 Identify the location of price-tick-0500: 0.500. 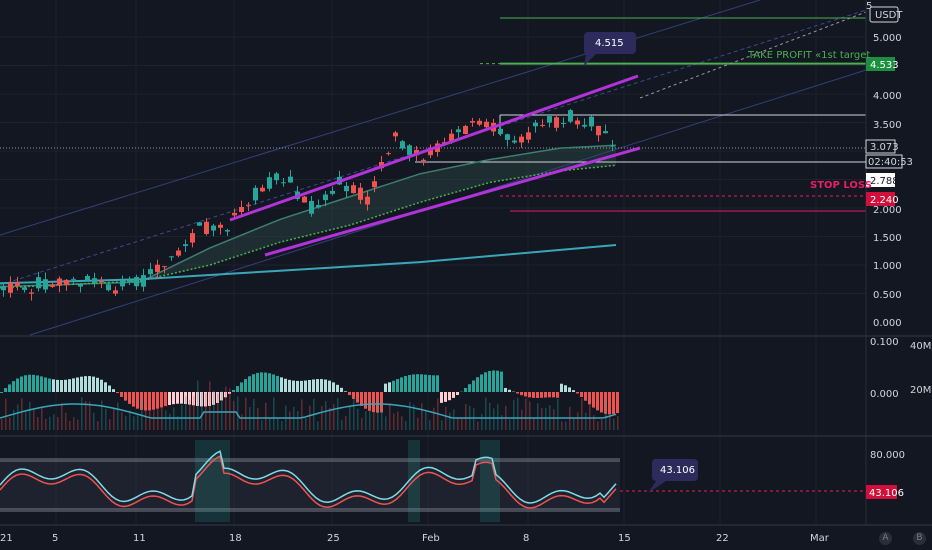
(887, 295).